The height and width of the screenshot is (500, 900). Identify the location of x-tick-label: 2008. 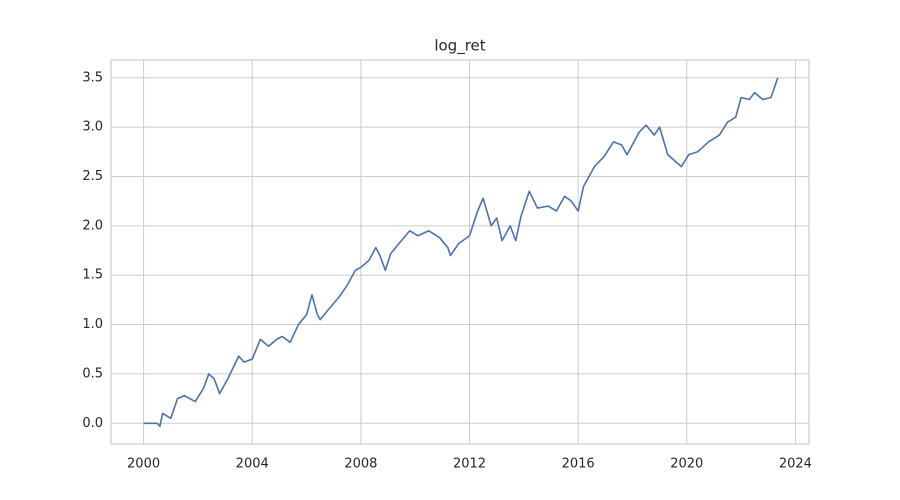
(360, 464).